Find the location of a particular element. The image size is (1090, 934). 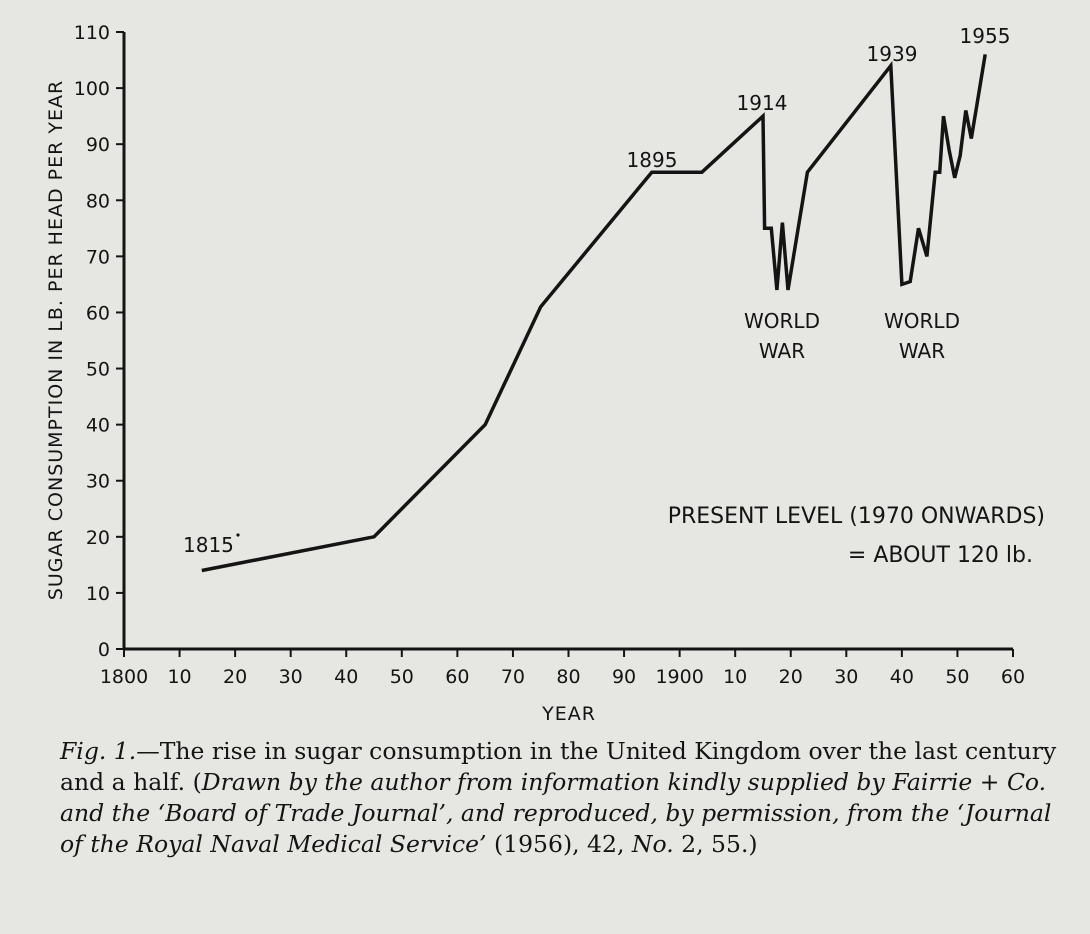

y-tick-label-50: 50 is located at coordinates (98, 370).